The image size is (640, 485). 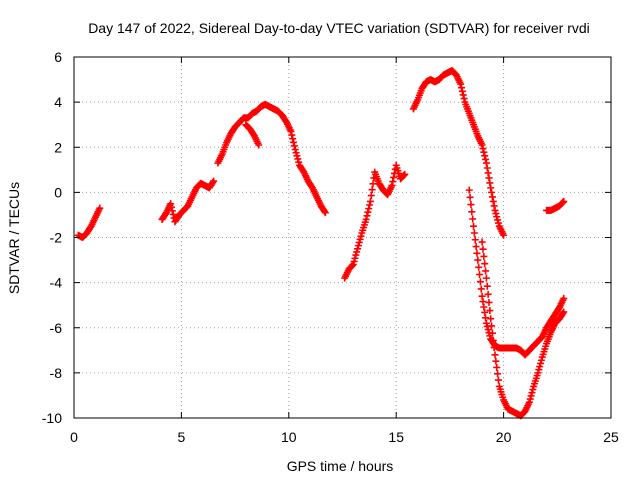 What do you see at coordinates (58, 147) in the screenshot?
I see `y-tick-label: 2` at bounding box center [58, 147].